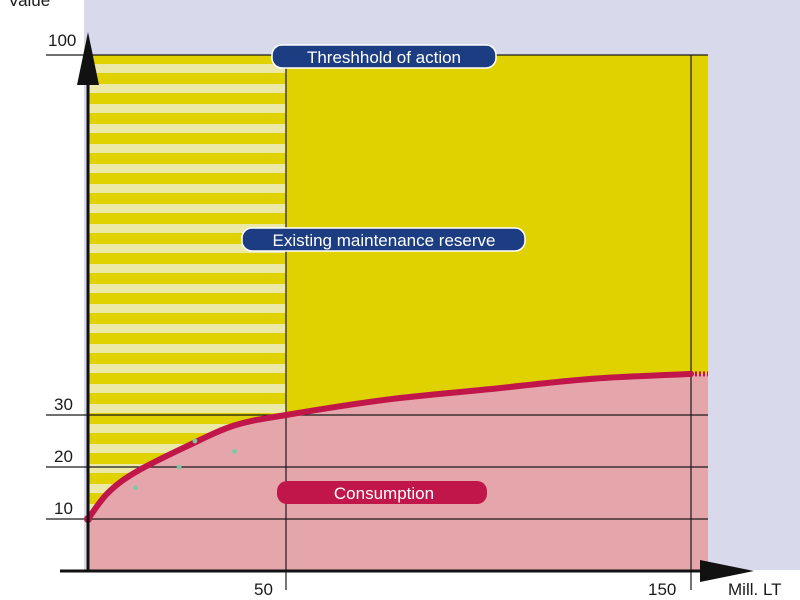  I want to click on y-tick-100: 100, so click(62, 40).